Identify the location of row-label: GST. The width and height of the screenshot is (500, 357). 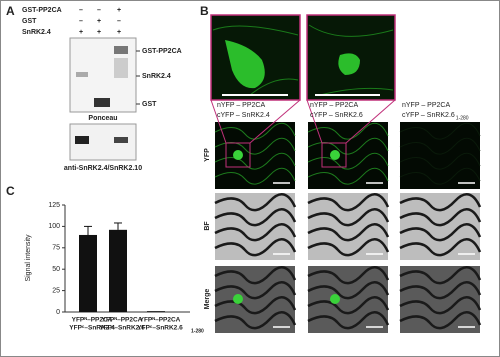
(29, 21).